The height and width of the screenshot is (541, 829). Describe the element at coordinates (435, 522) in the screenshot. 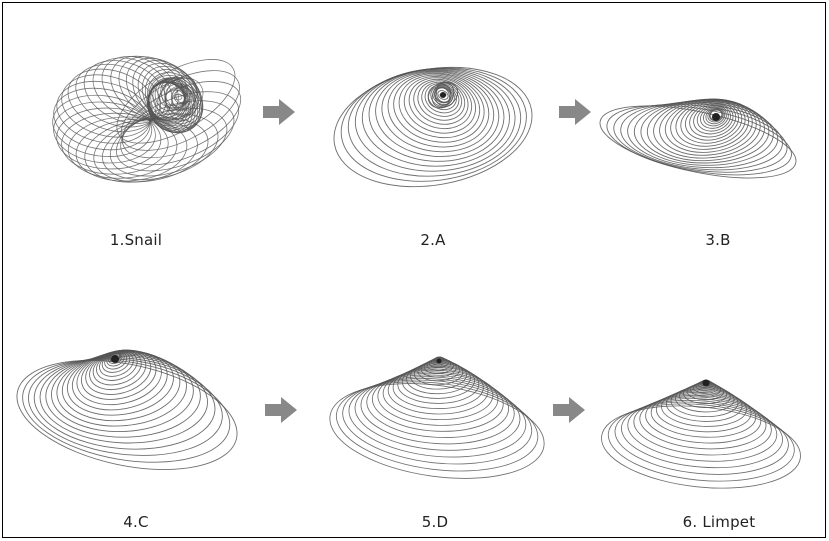

I see `stage-label-d: 5.D` at that location.